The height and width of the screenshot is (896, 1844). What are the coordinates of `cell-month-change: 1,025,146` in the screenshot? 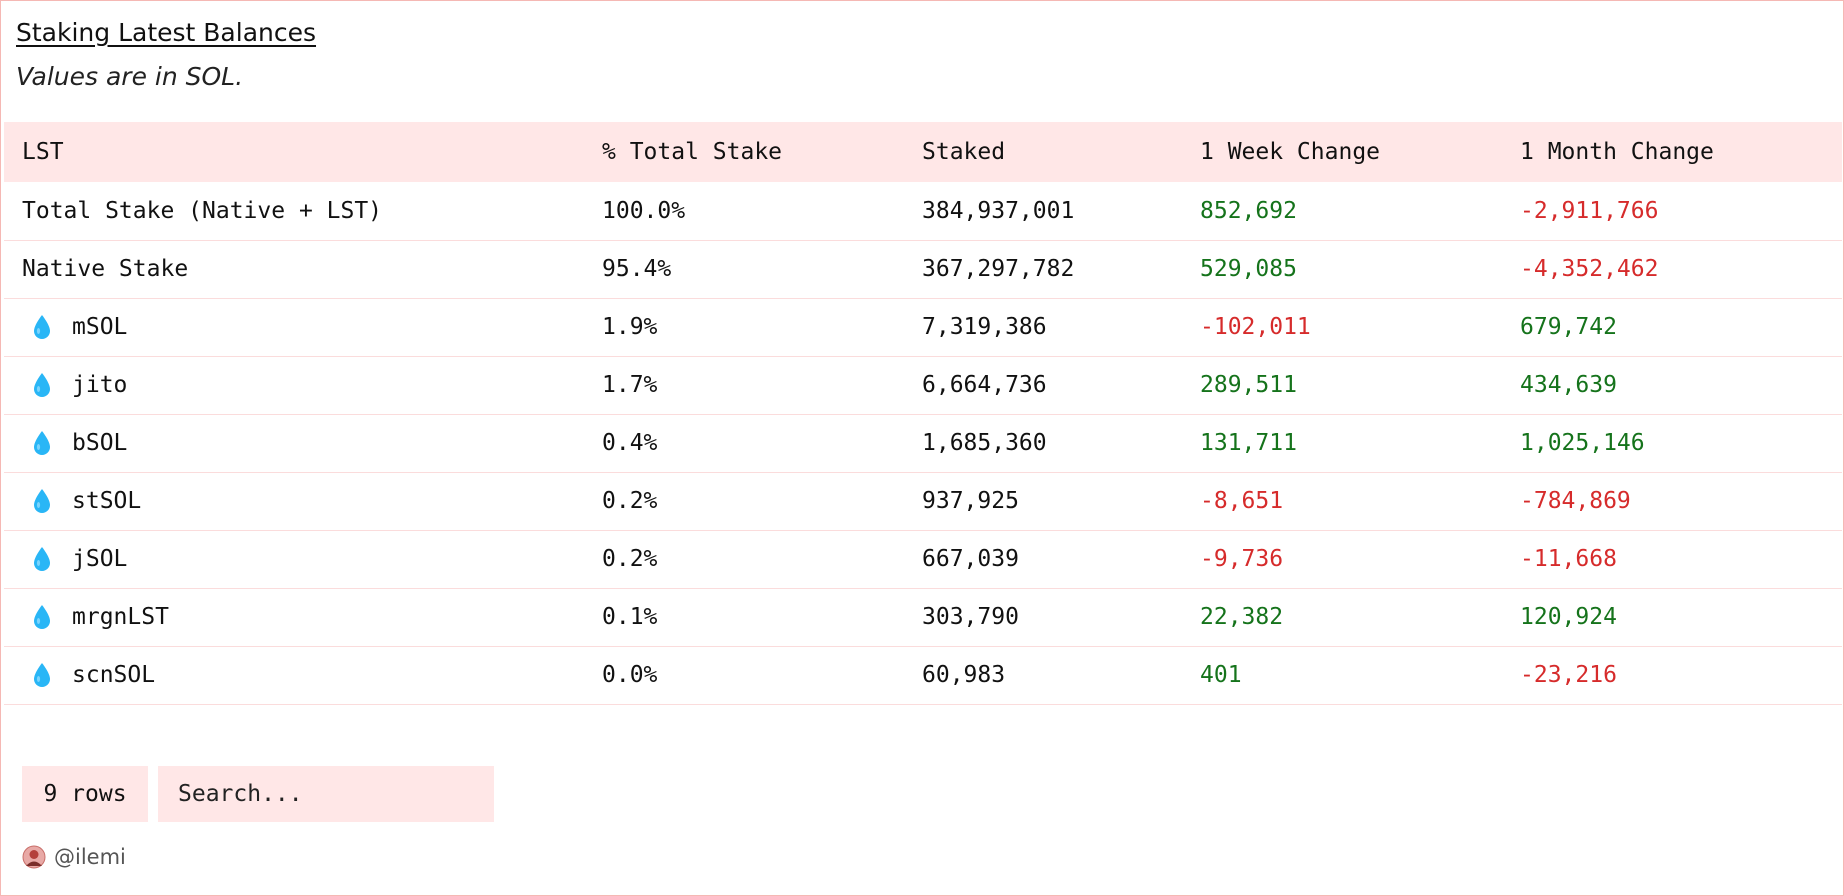 It's located at (1582, 443).